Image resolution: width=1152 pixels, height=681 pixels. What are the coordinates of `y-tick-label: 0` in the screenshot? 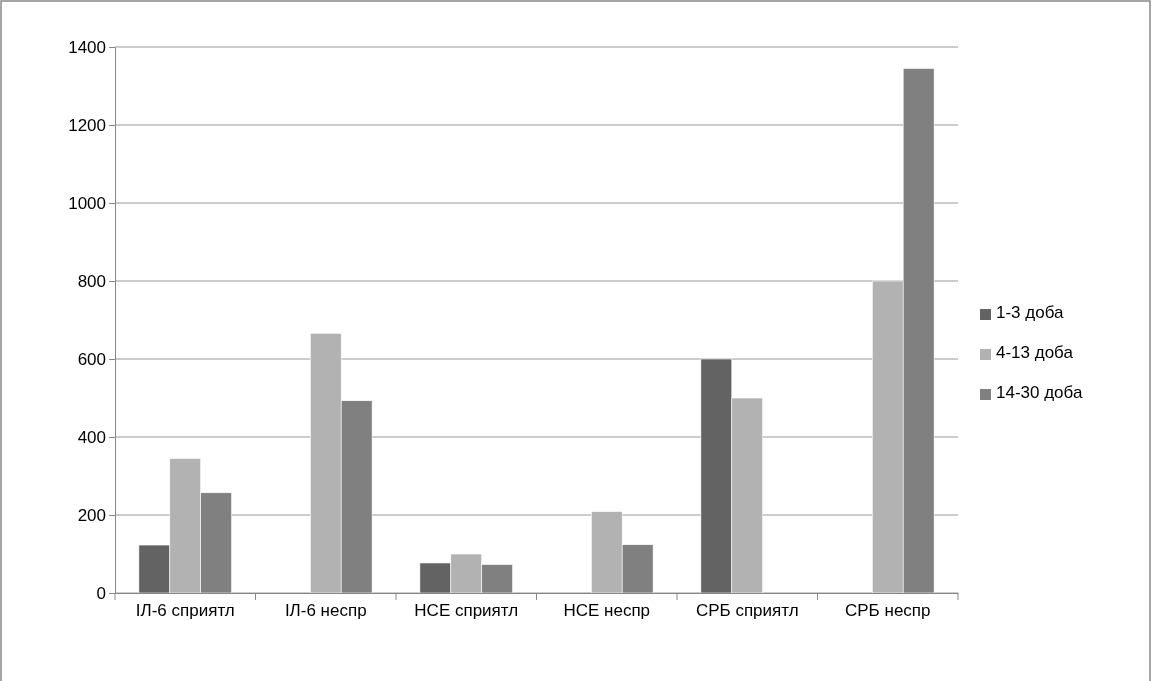 It's located at (101, 593).